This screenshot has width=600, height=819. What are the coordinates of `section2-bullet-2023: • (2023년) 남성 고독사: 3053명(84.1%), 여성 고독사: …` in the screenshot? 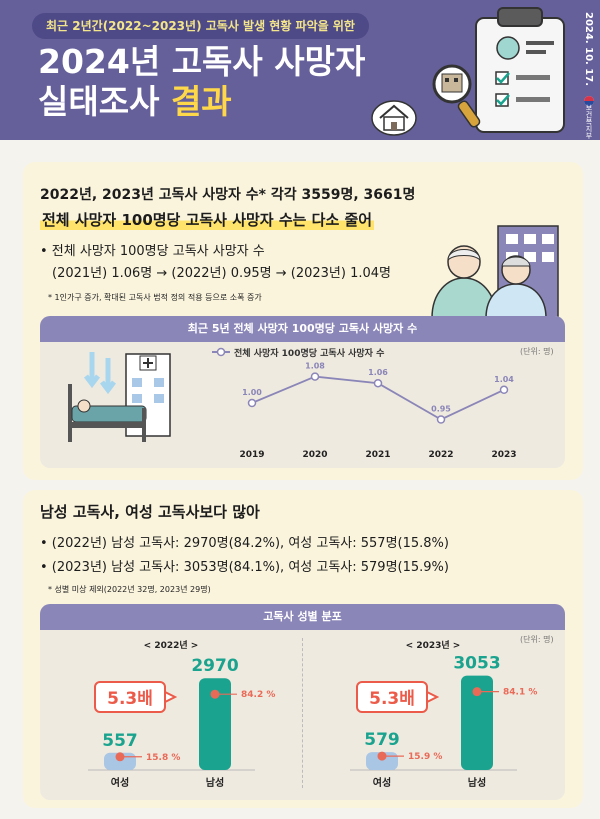 It's located at (244, 567).